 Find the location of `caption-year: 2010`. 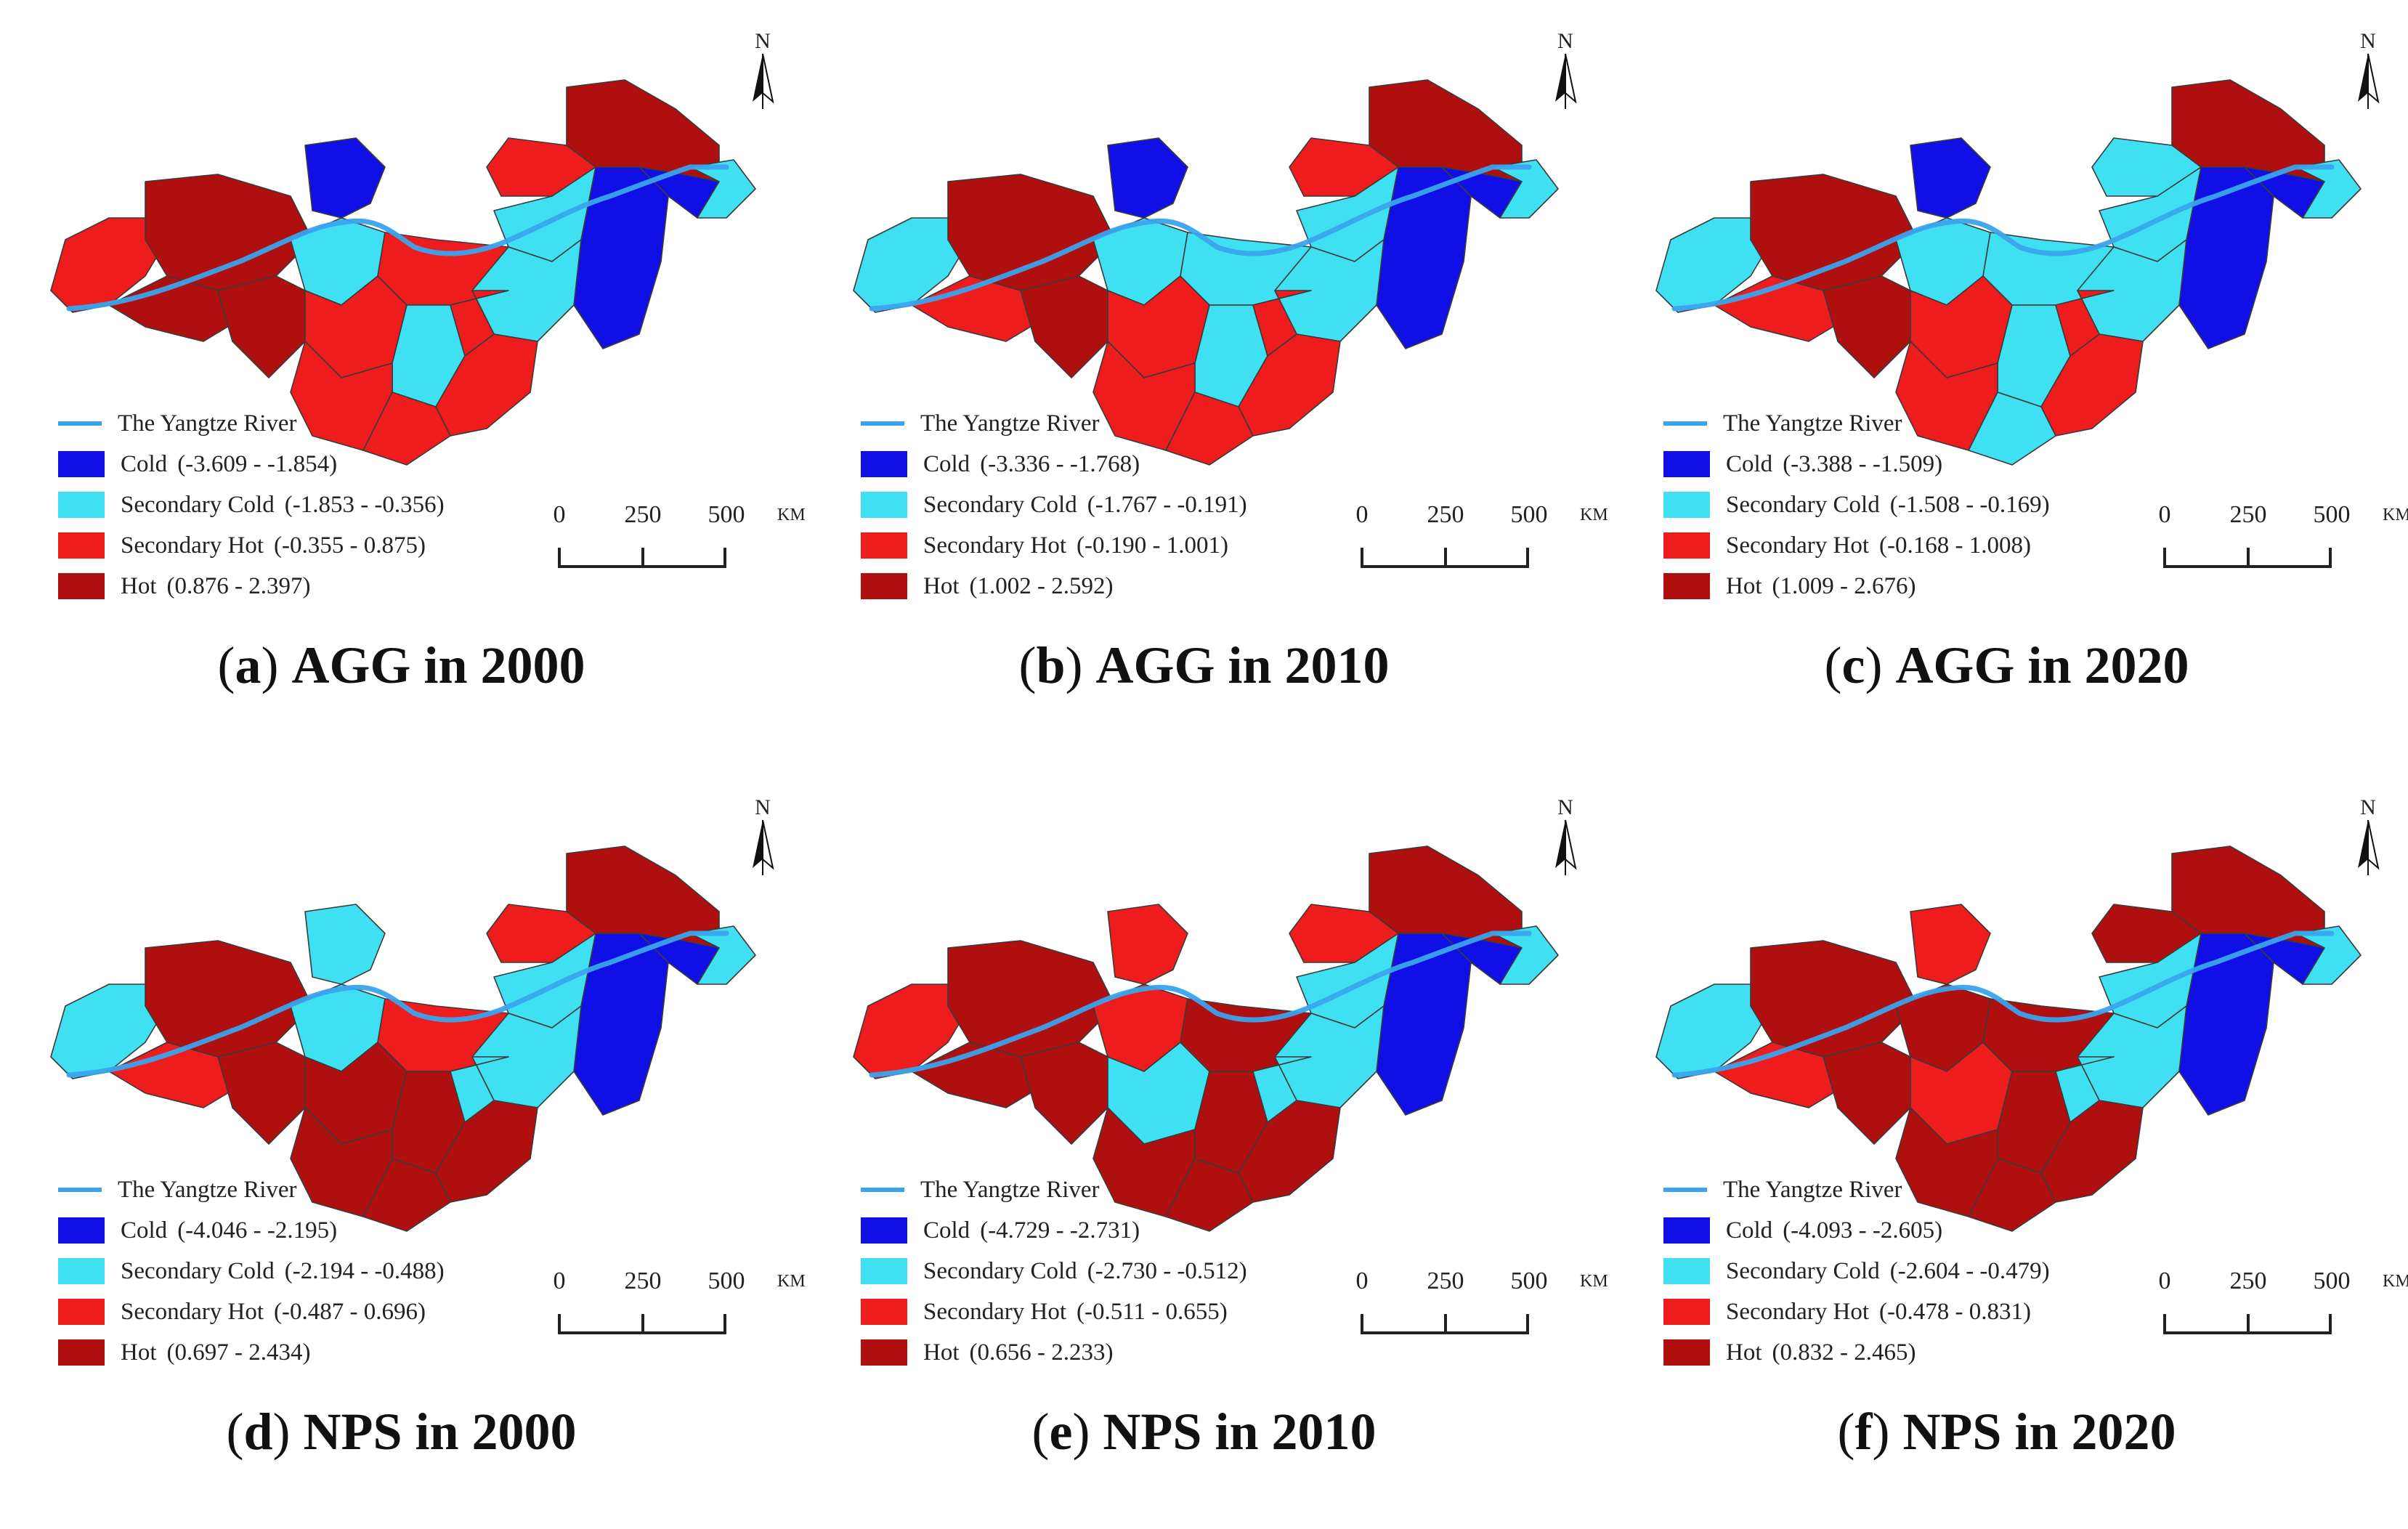

caption-year: 2010 is located at coordinates (1337, 665).